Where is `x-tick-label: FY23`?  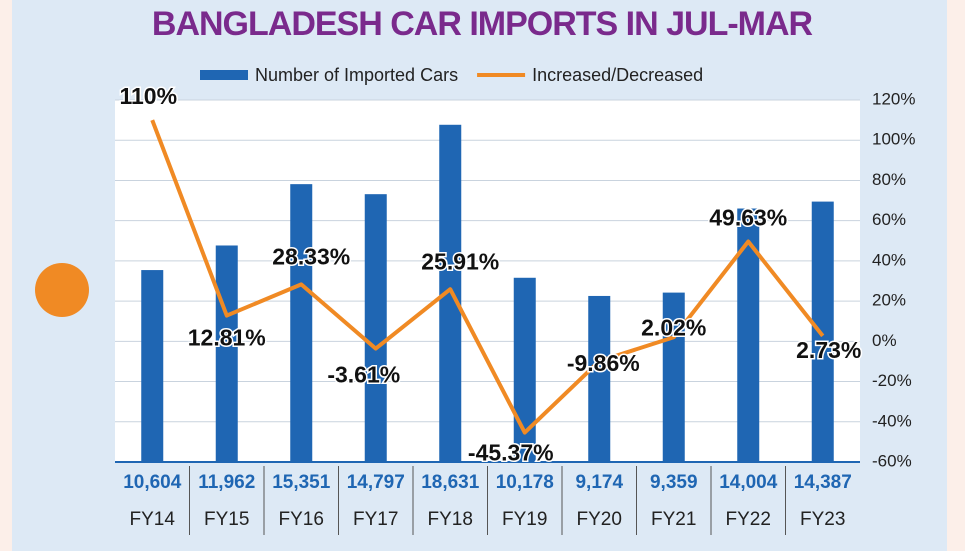
x-tick-label: FY23 is located at coordinates (822, 519).